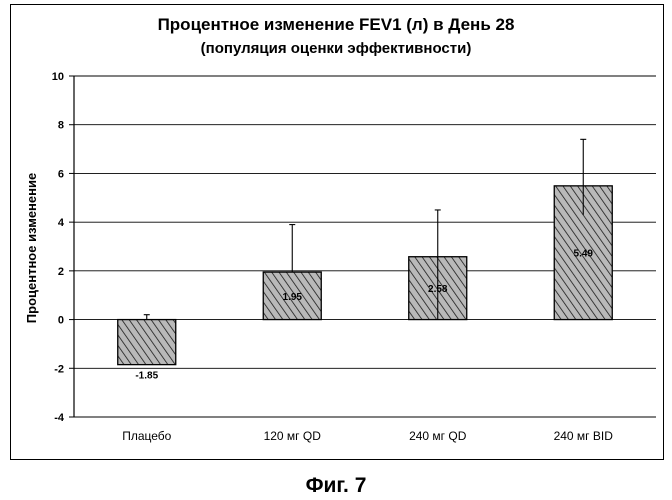  What do you see at coordinates (584, 436) in the screenshot?
I see `x-tick-label: 240 мг BID` at bounding box center [584, 436].